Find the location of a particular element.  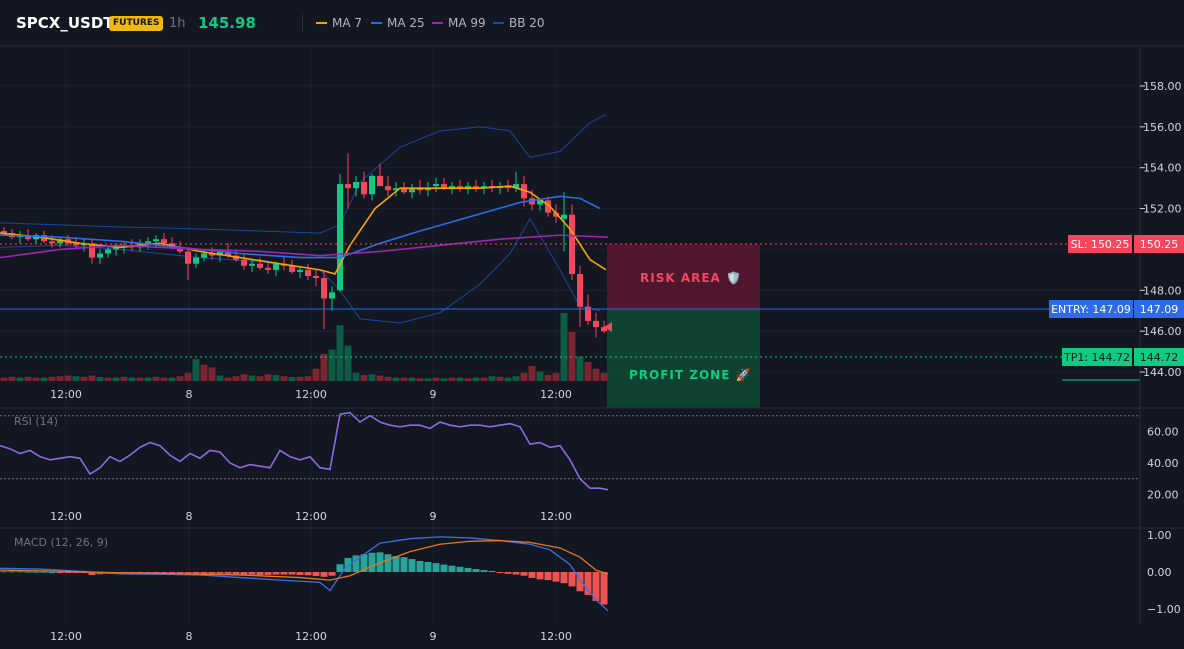

macd-tick-label: 1.00 is located at coordinates (1159, 535).